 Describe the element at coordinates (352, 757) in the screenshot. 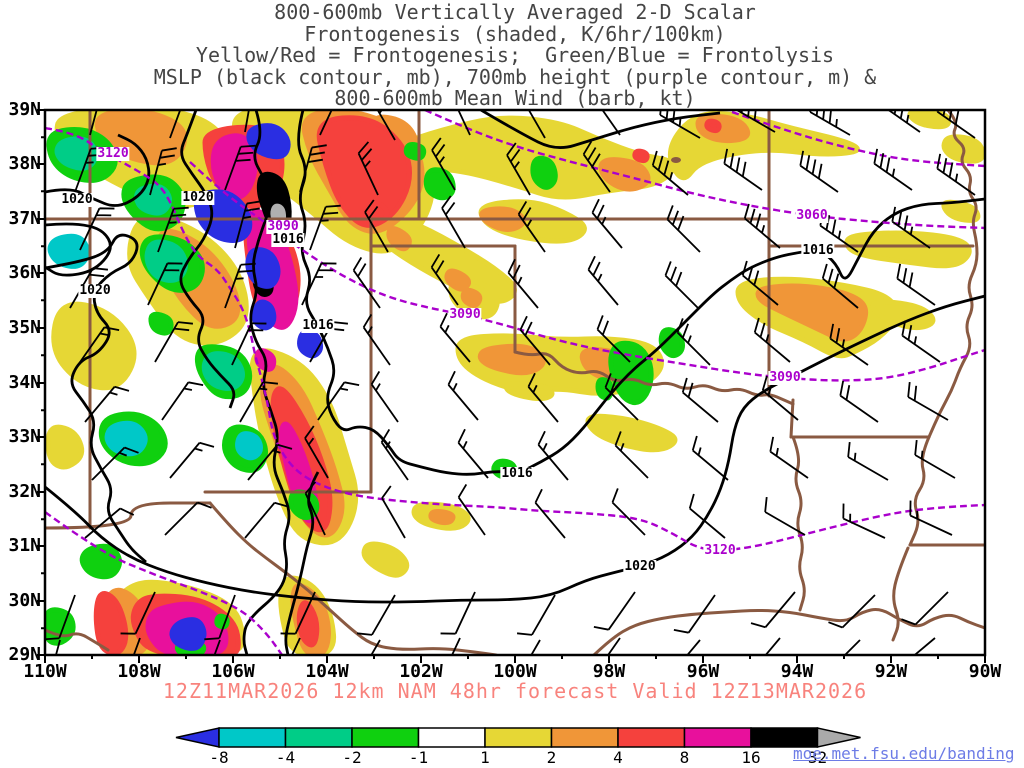

I see `colorbar-tick-label: -2` at that location.